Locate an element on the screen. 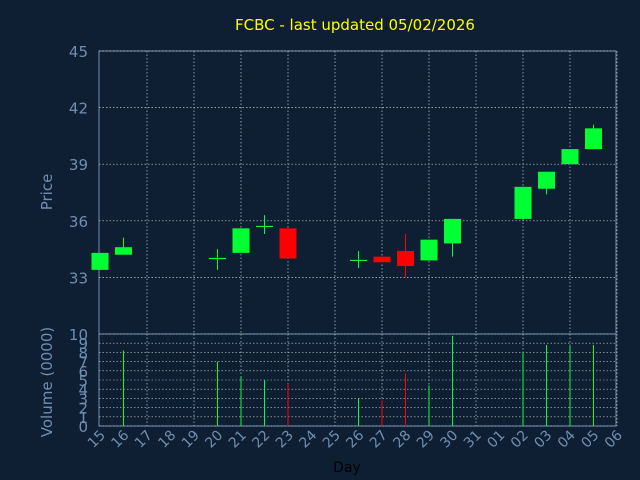 The height and width of the screenshot is (480, 640). volume-tick-label: 3 is located at coordinates (83, 399).